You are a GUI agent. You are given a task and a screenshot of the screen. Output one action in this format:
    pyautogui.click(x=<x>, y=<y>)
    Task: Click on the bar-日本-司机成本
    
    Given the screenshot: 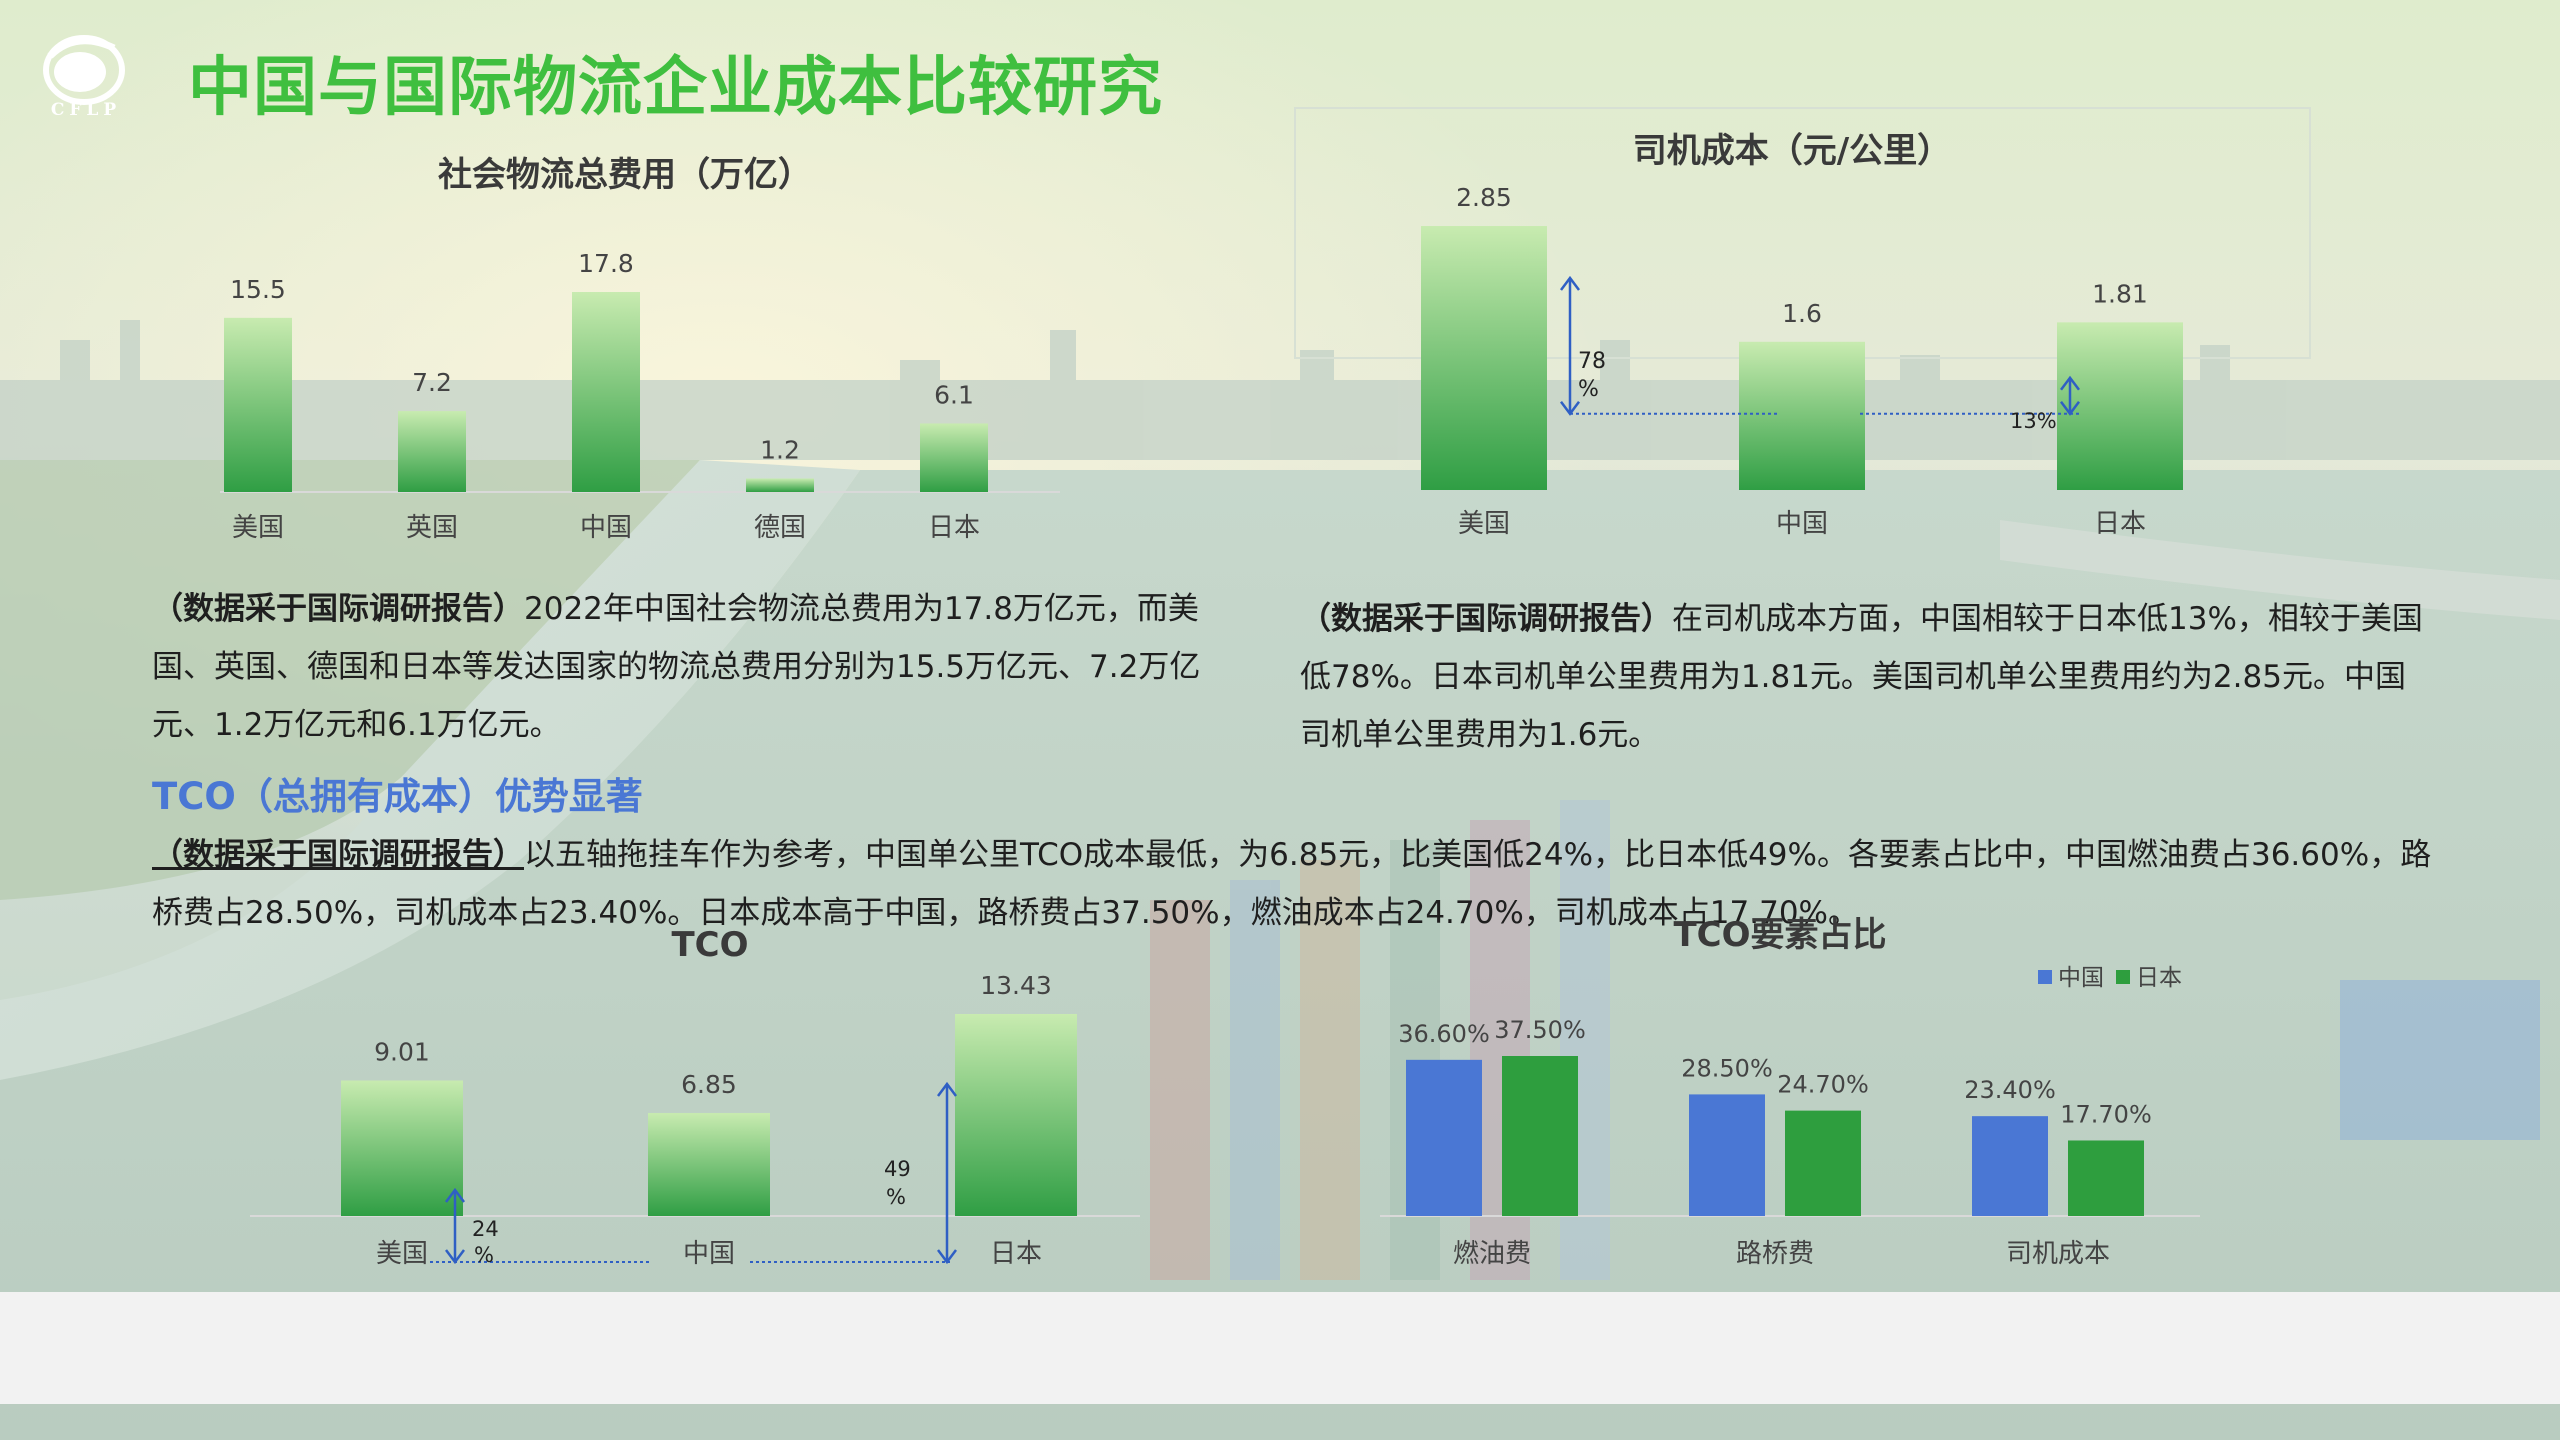 What is the action you would take?
    pyautogui.click(x=2106, y=1178)
    